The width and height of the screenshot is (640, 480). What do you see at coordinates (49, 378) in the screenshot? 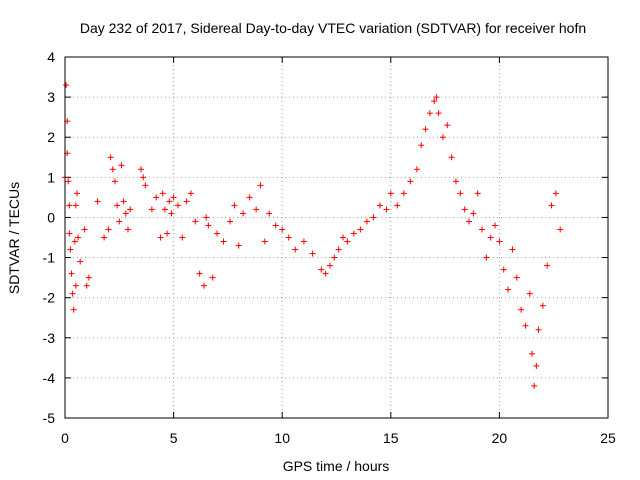
I see `y-tick-label: -4` at bounding box center [49, 378].